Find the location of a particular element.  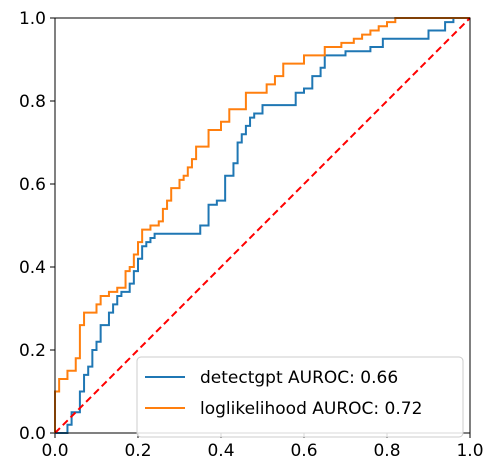

y-tick-label: 0.2 is located at coordinates (32, 351).